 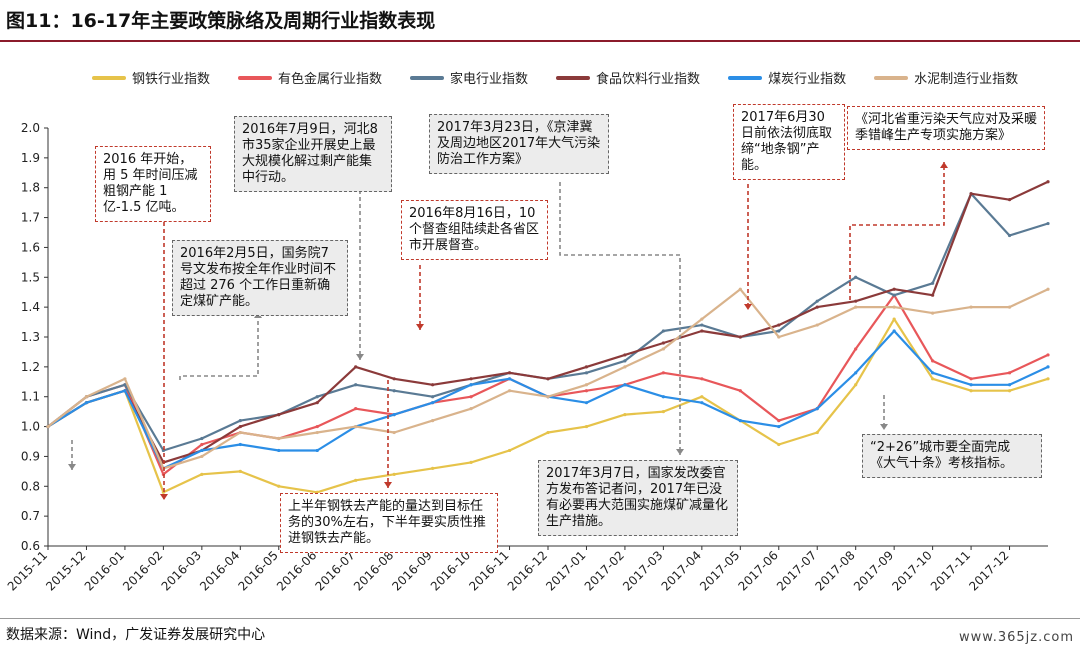 I want to click on y-tick-label: 1.4, so click(x=30, y=307).